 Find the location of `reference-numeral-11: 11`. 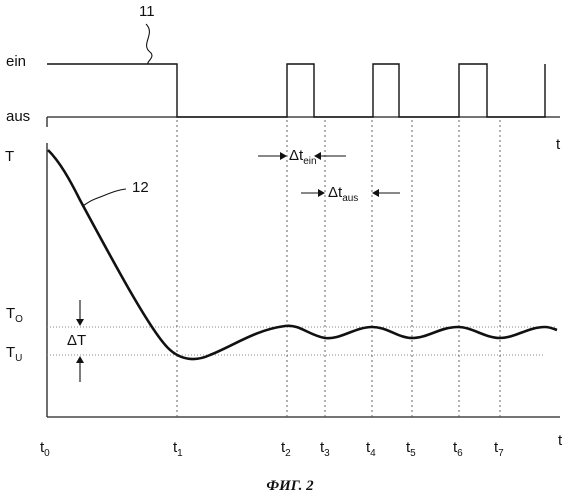

reference-numeral-11: 11 is located at coordinates (147, 11).